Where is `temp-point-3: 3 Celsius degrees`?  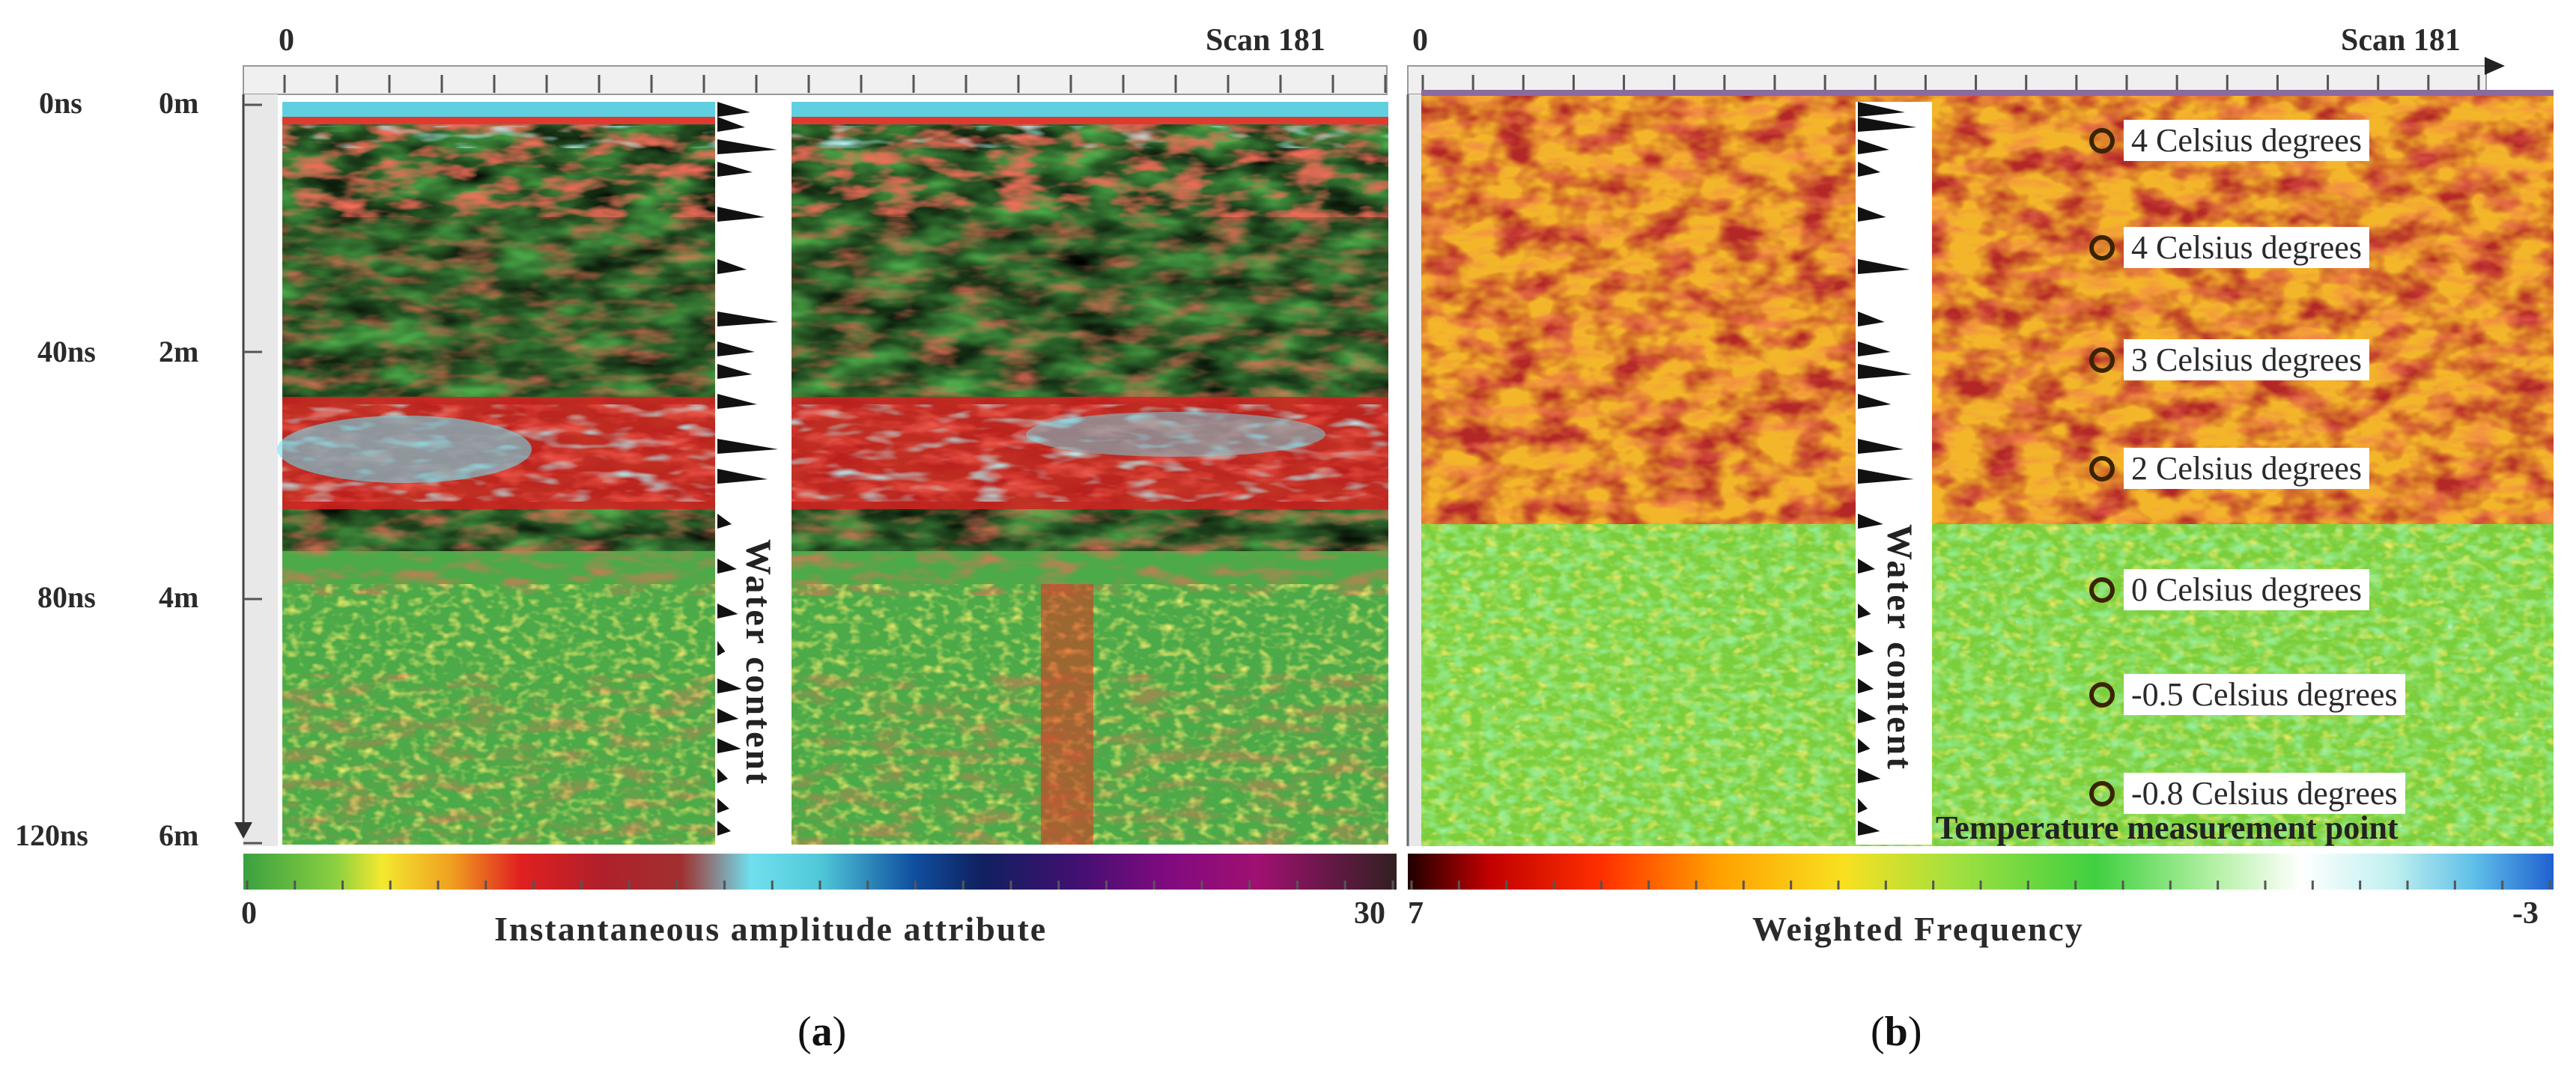 temp-point-3: 3 Celsius degrees is located at coordinates (2229, 359).